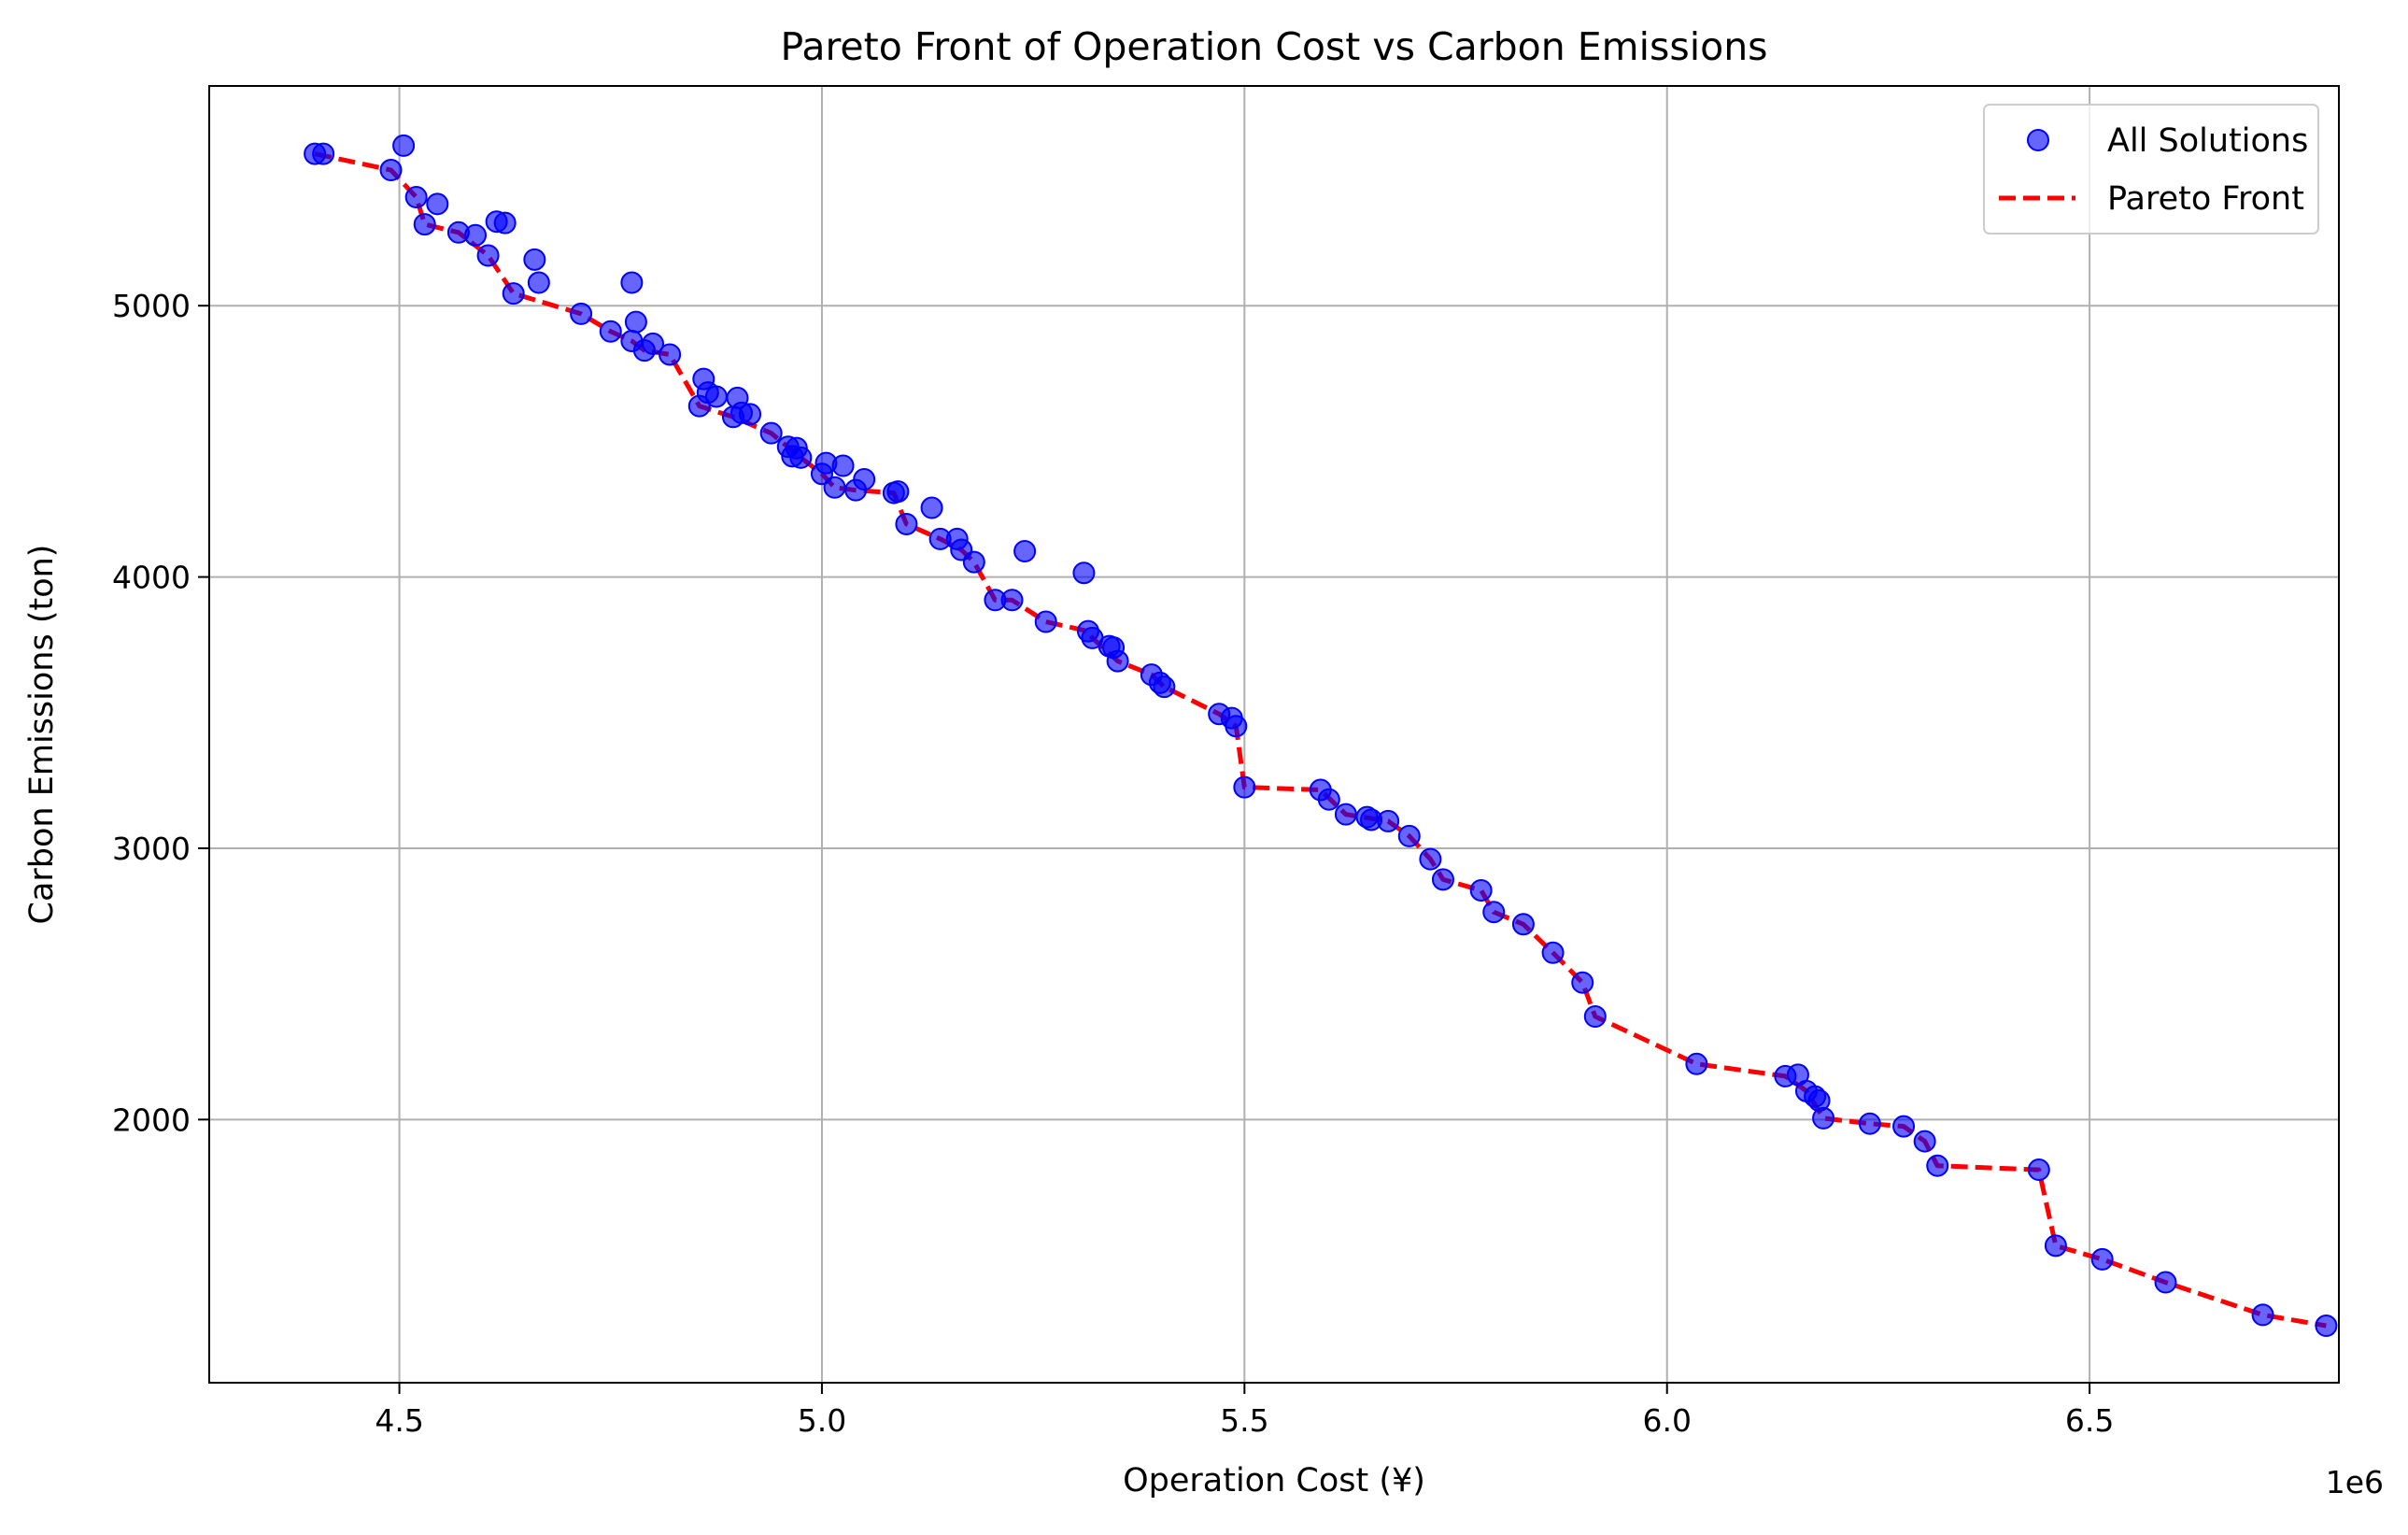 The width and height of the screenshot is (2408, 1535). What do you see at coordinates (151, 578) in the screenshot?
I see `y-tick-label: 4000` at bounding box center [151, 578].